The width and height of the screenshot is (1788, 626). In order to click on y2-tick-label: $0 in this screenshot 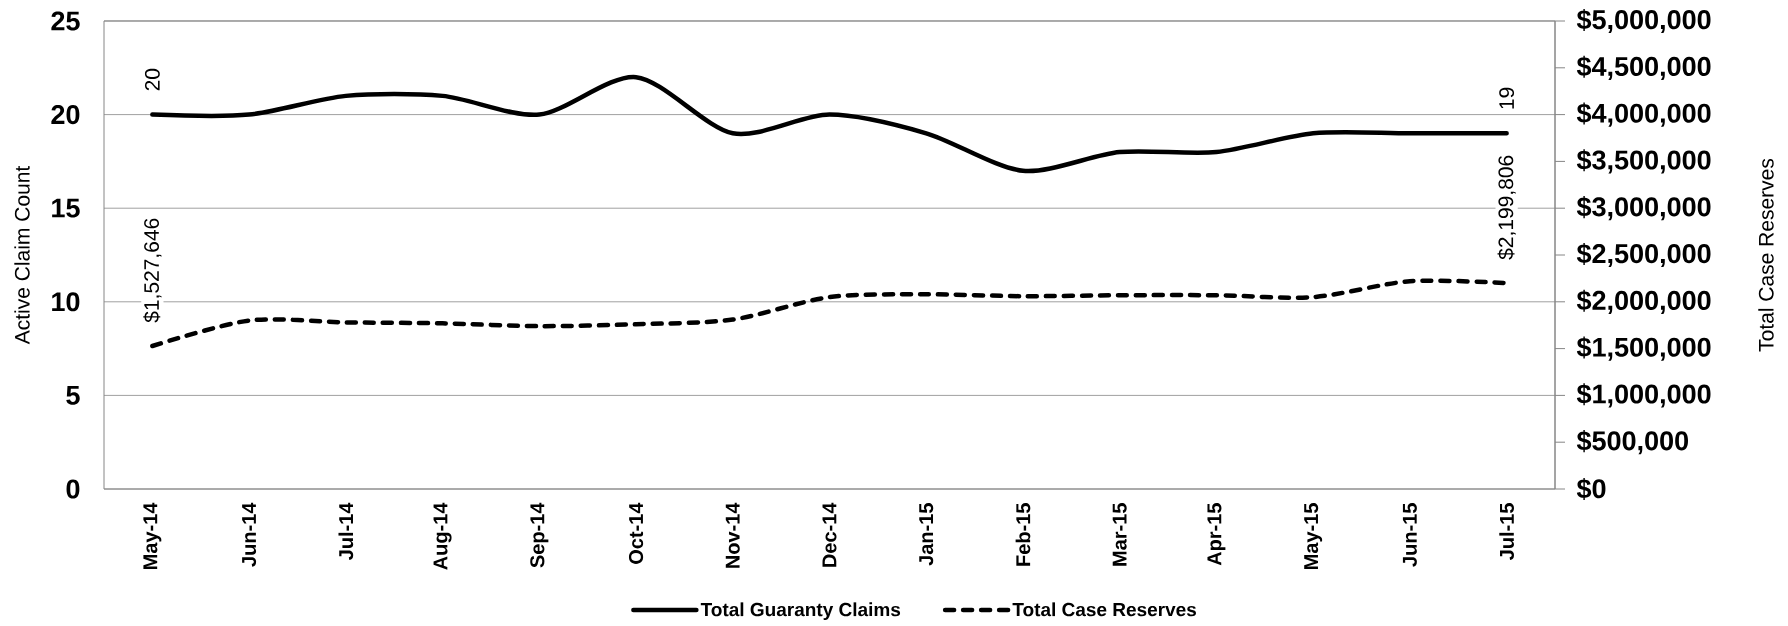, I will do `click(1591, 489)`.